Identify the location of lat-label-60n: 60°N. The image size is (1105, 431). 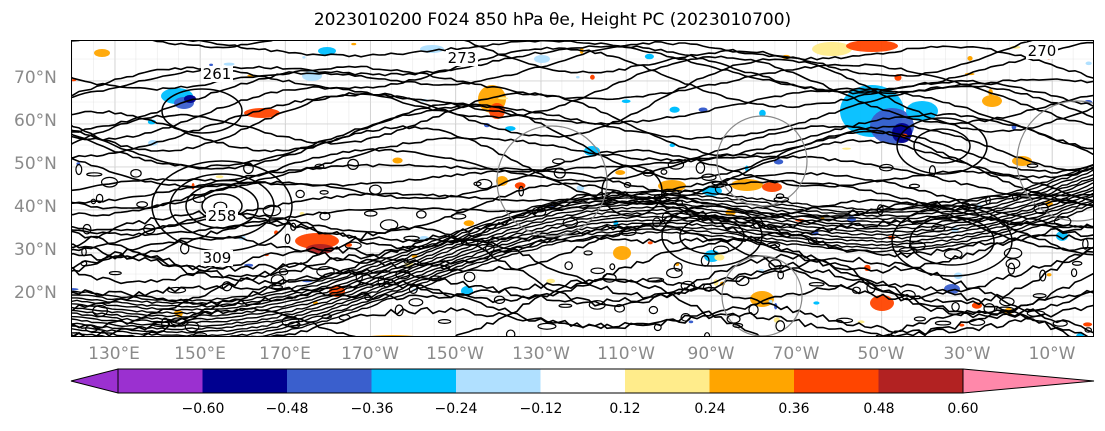
(35, 121).